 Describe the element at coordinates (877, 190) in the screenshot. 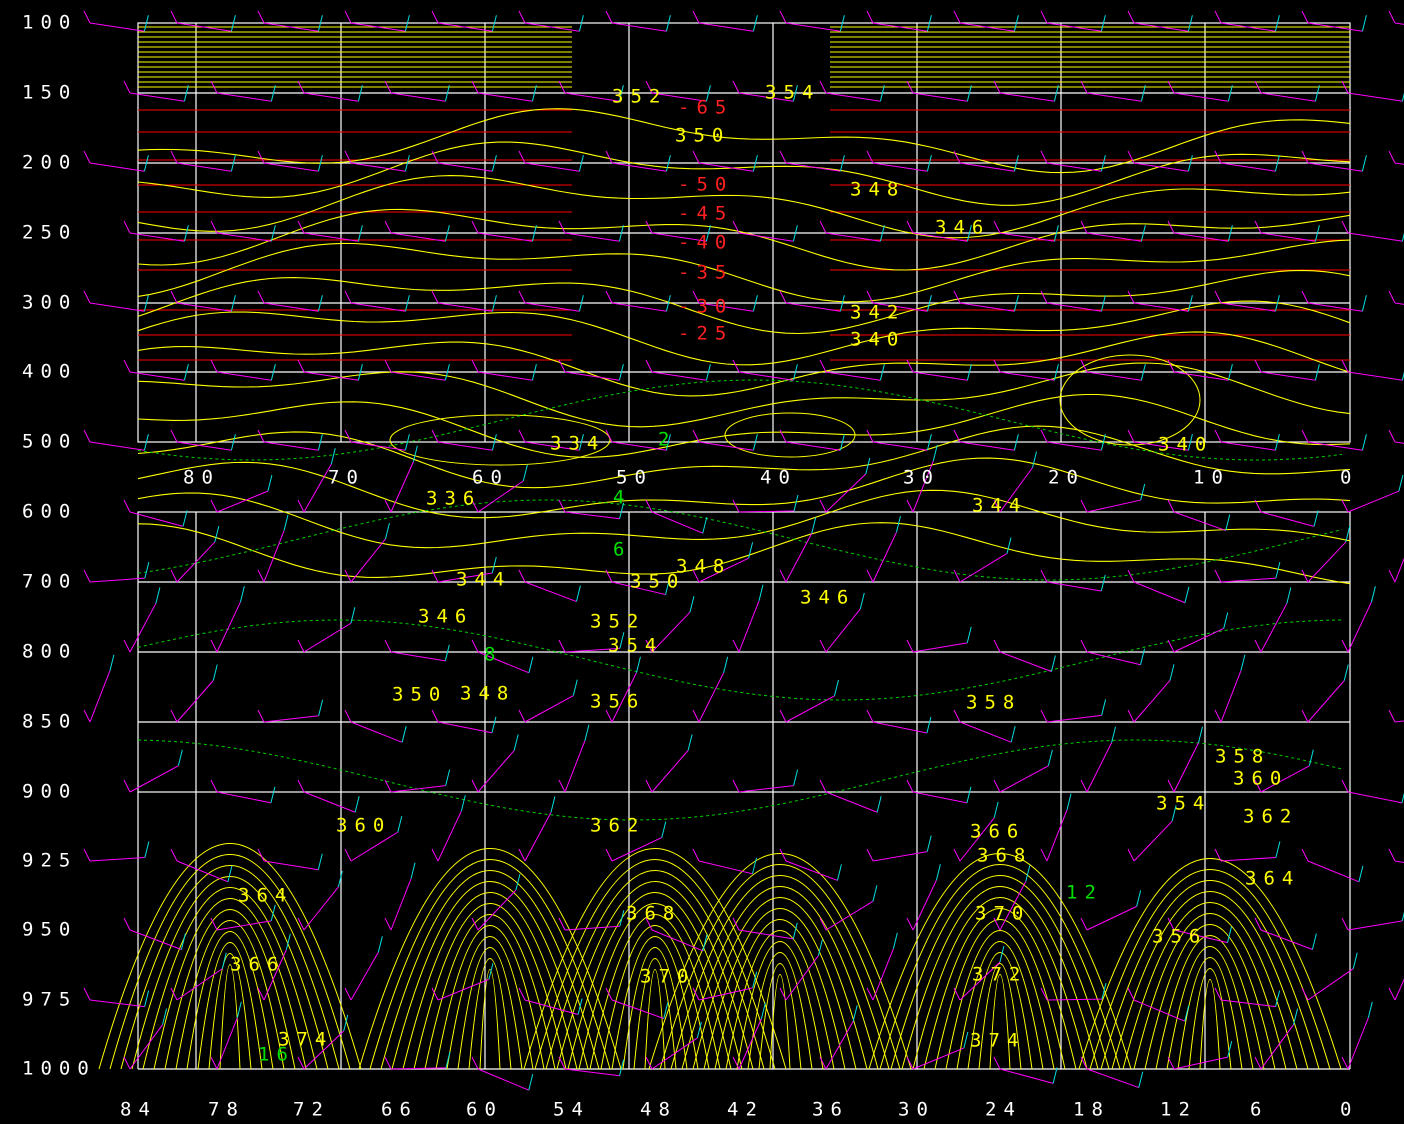

I see `theta-label: 348` at that location.